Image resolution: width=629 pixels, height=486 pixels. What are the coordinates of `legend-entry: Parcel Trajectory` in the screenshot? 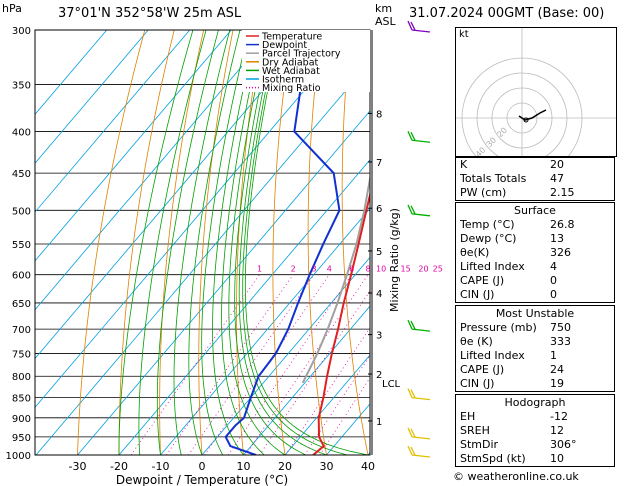 It's located at (301, 54).